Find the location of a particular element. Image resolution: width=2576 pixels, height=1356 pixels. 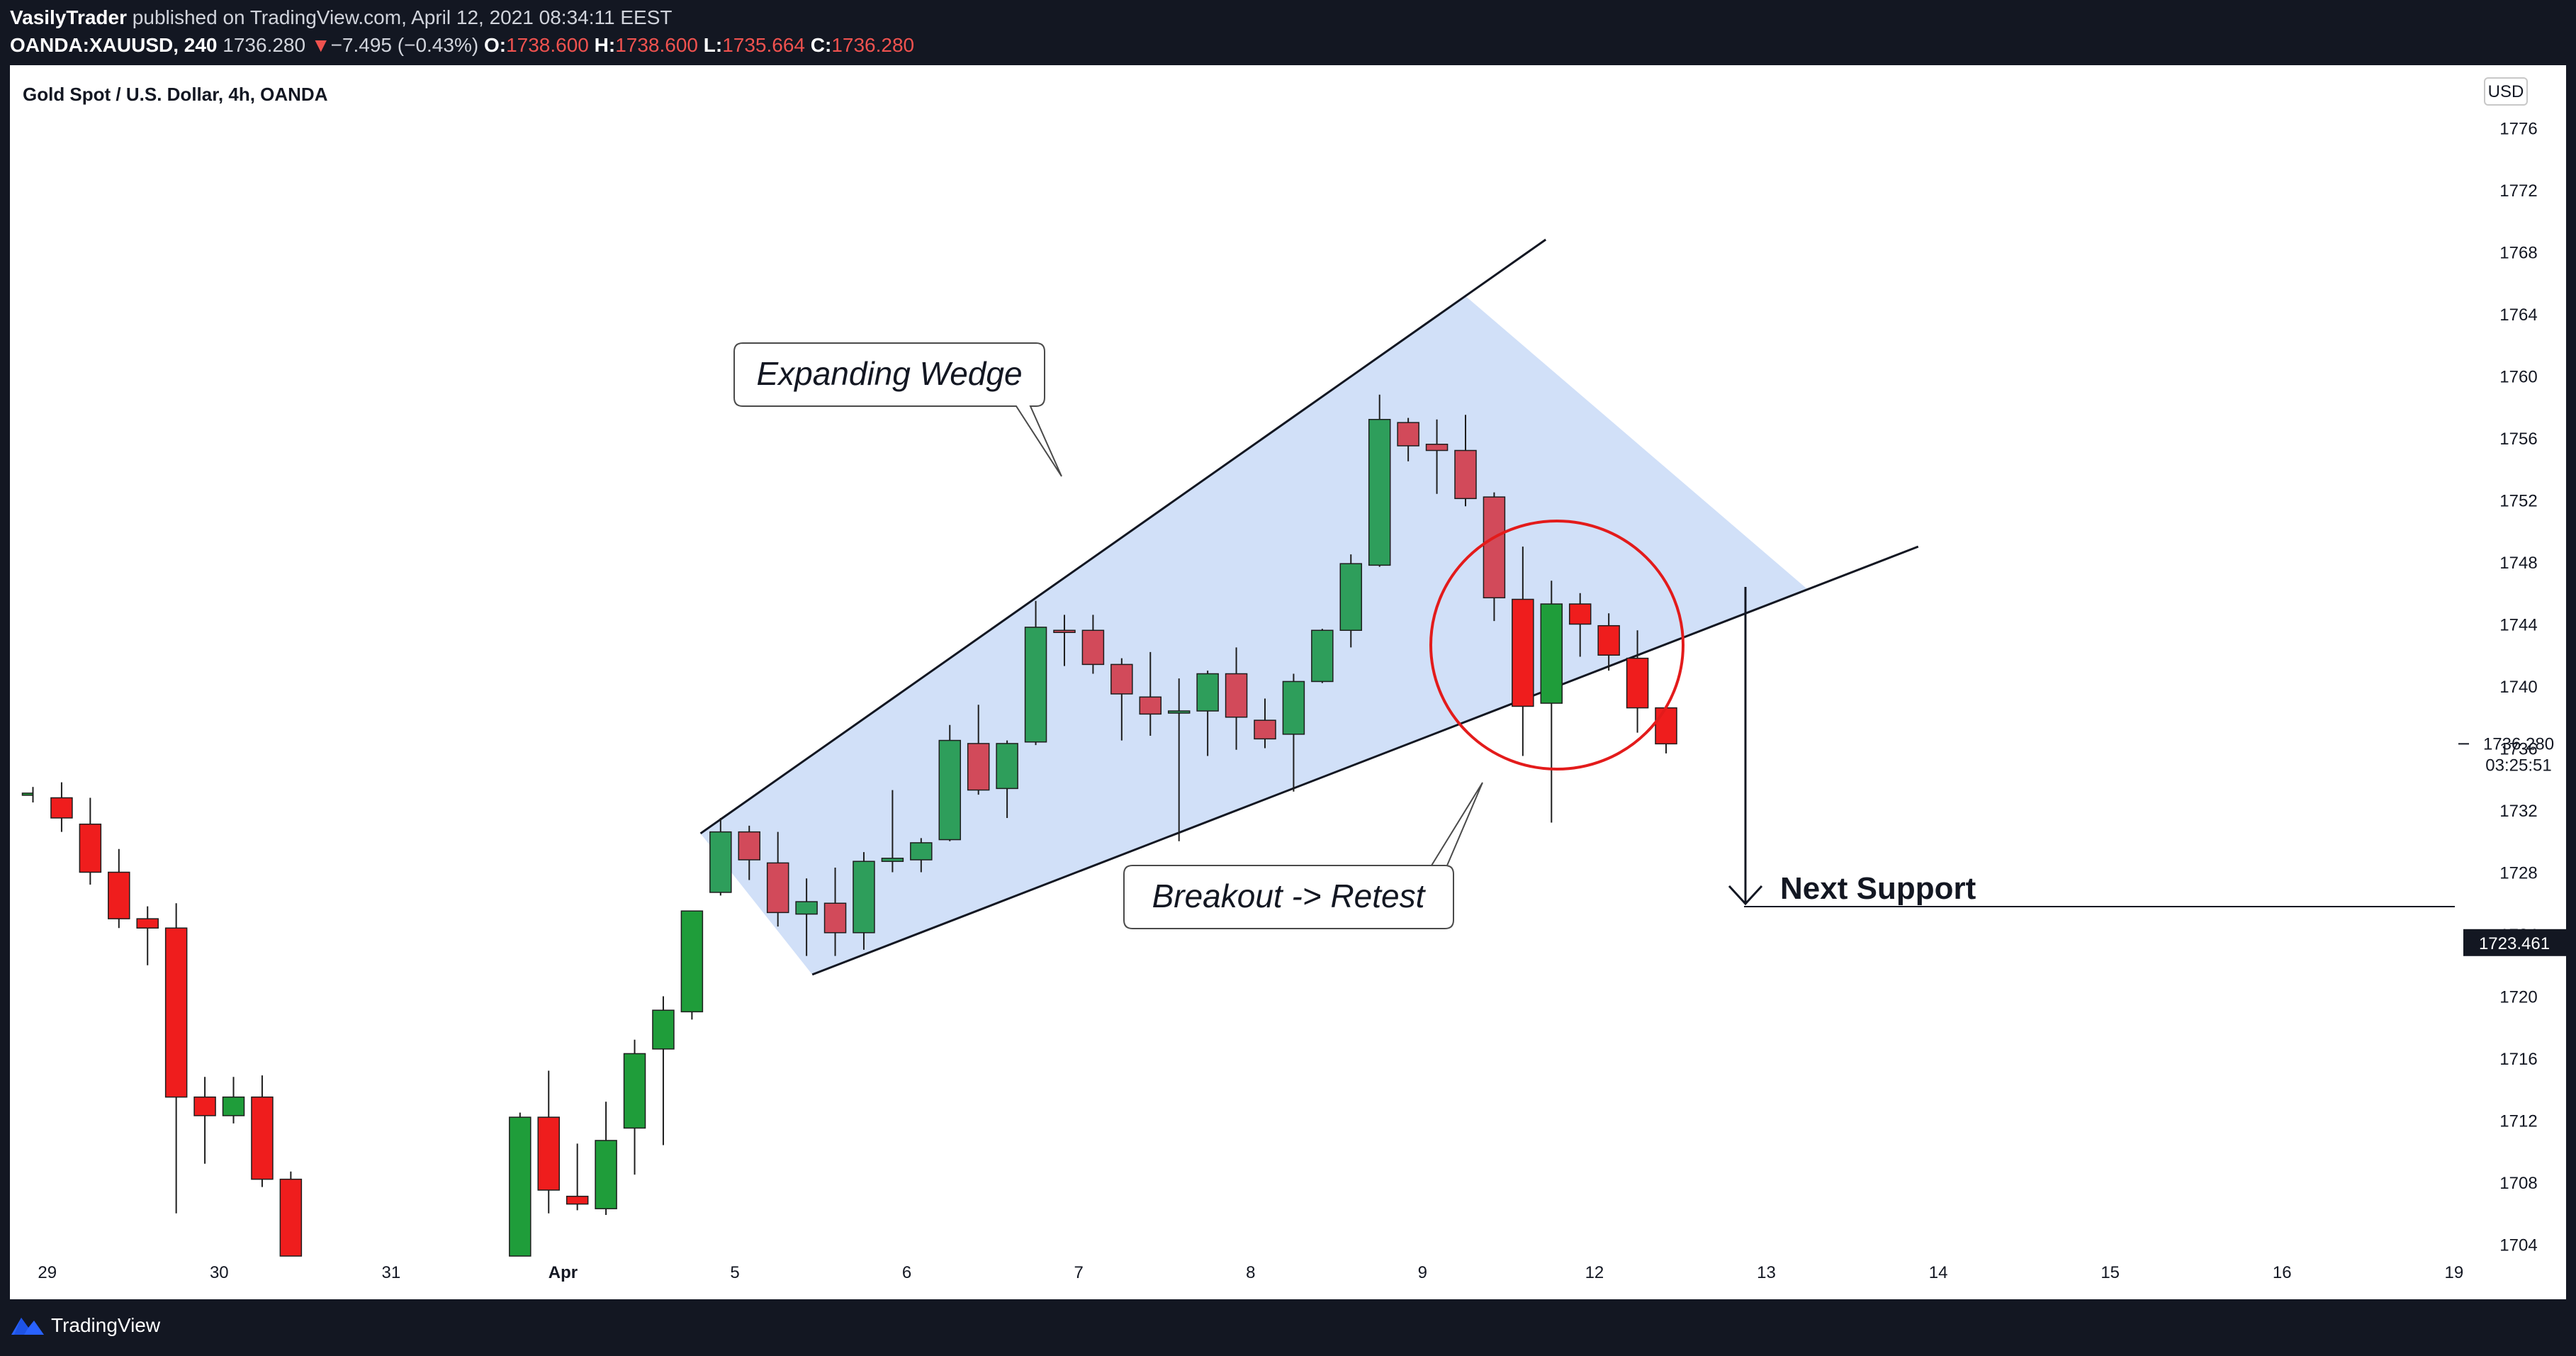

time-tick-label: 12 is located at coordinates (1594, 1272).